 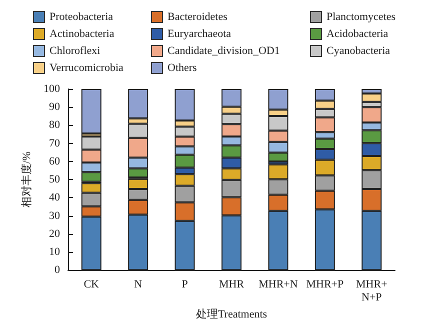 What do you see at coordinates (87, 68) in the screenshot?
I see `legend-label: Verrucomicrobia` at bounding box center [87, 68].